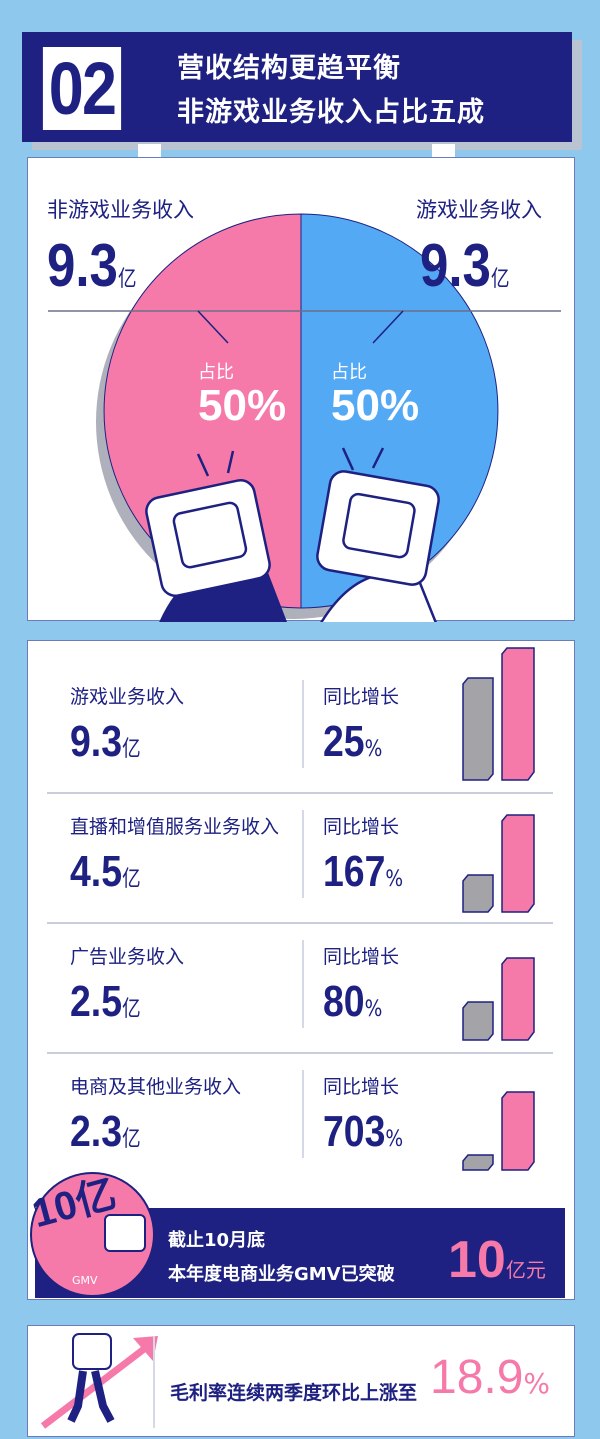 This screenshot has height=1439, width=600. I want to click on game-value: 9.3亿, so click(465, 265).